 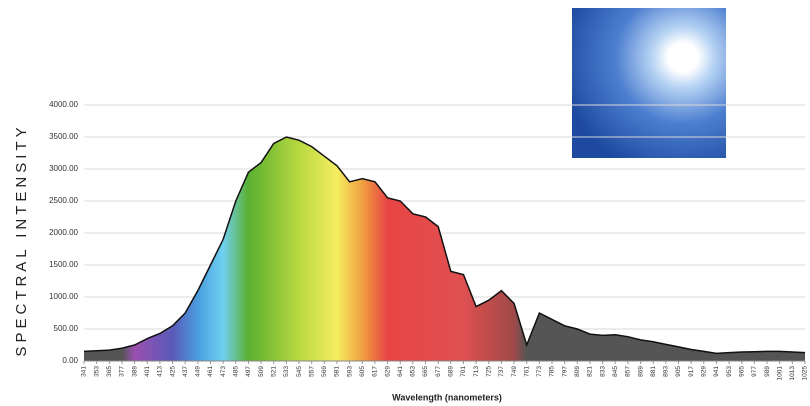 I want to click on x-tick-label: 869, so click(x=640, y=371).